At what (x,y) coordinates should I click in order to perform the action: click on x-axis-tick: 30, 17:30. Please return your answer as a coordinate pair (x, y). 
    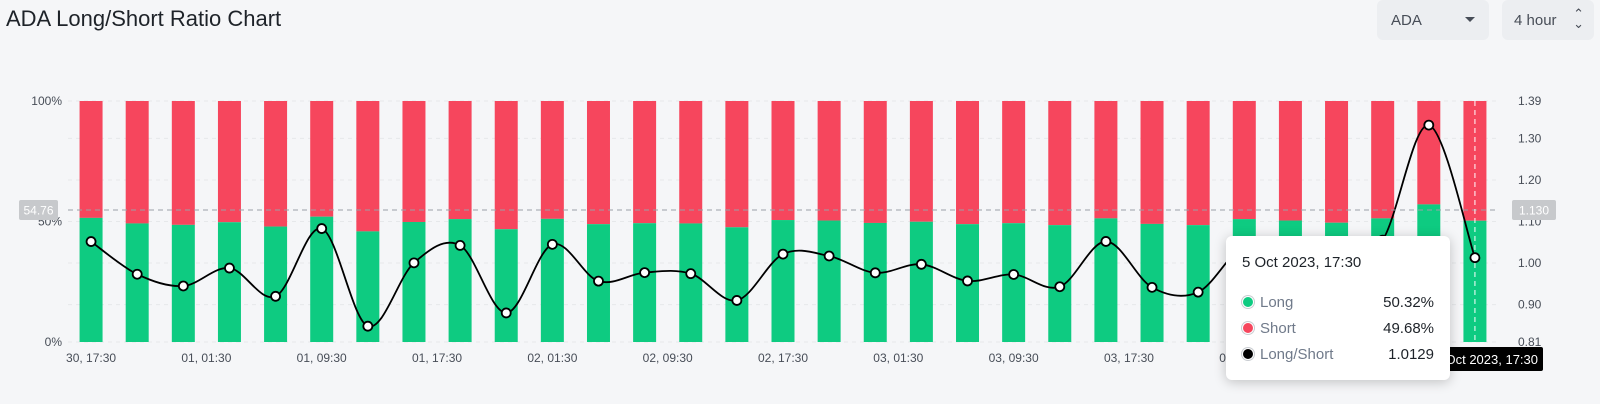
    Looking at the image, I should click on (91, 358).